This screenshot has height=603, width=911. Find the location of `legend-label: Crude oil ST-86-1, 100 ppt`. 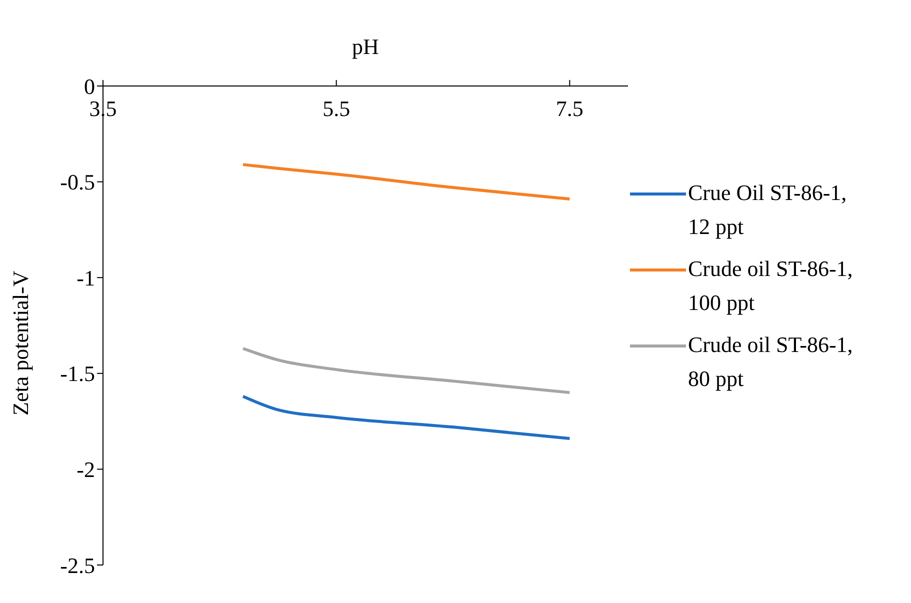

legend-label: Crude oil ST-86-1, 100 ppt is located at coordinates (771, 285).